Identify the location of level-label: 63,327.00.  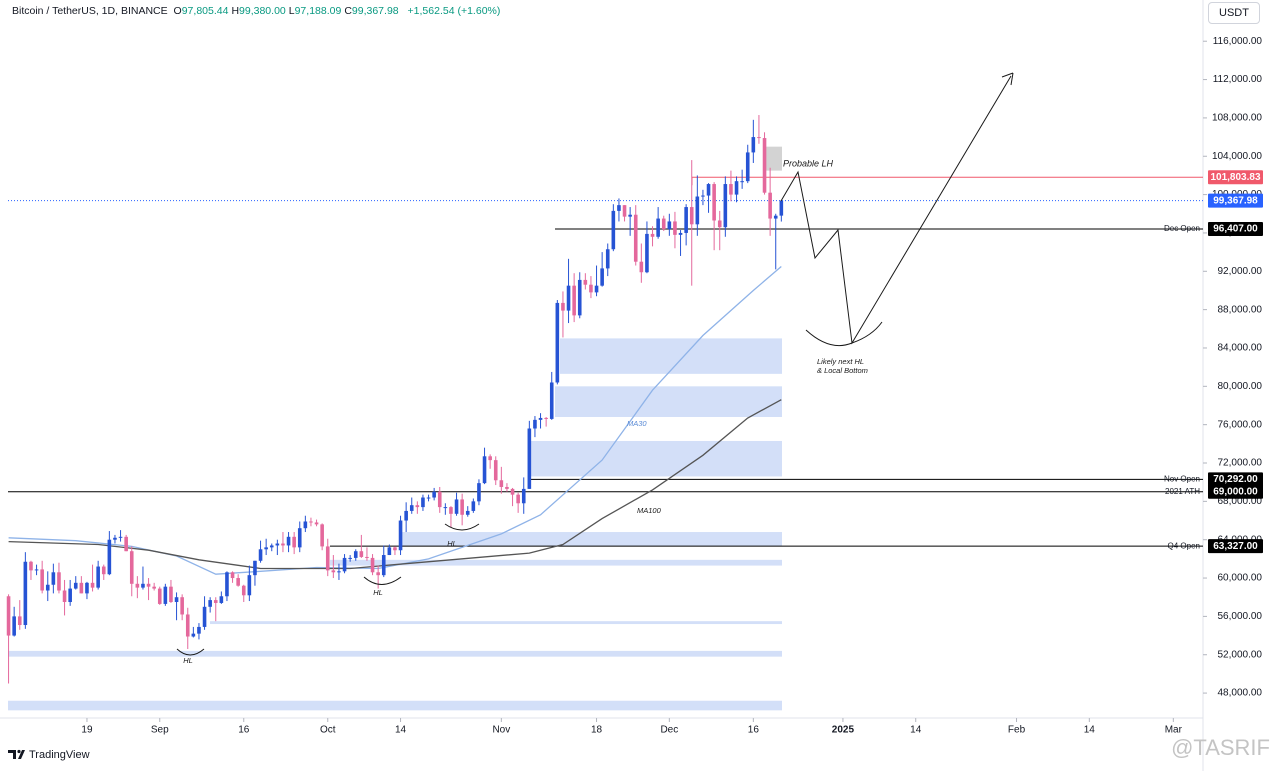
(1235, 546).